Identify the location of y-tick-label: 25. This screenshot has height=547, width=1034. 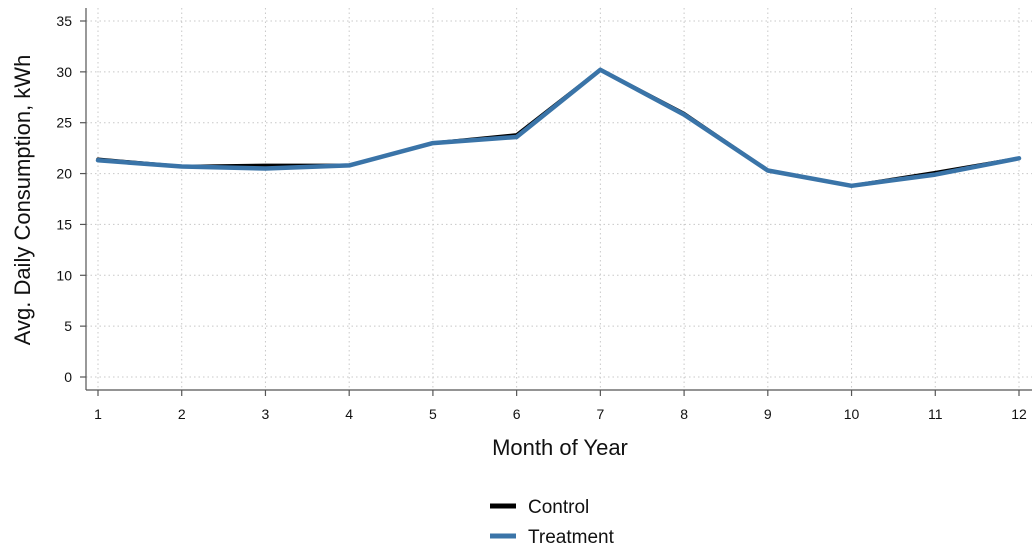
(64, 123).